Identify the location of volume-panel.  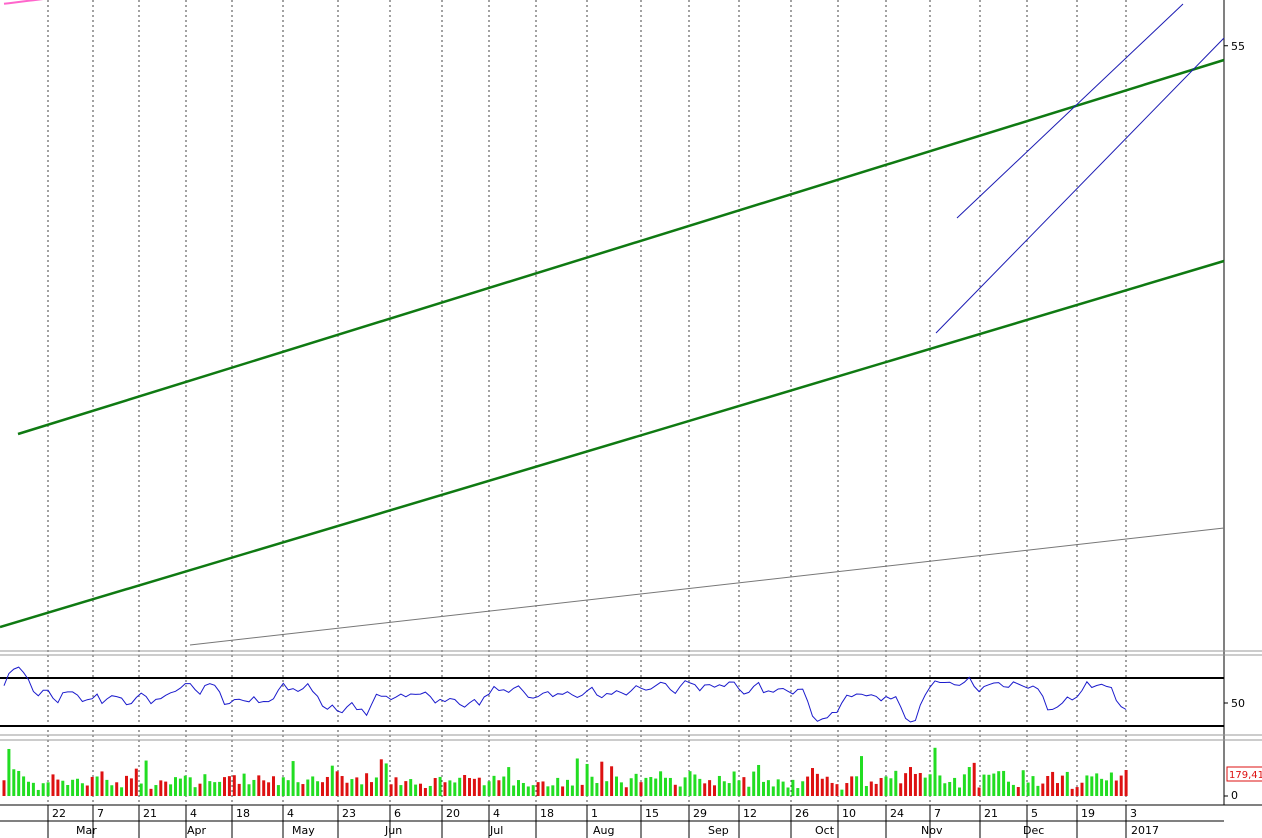
(565, 771).